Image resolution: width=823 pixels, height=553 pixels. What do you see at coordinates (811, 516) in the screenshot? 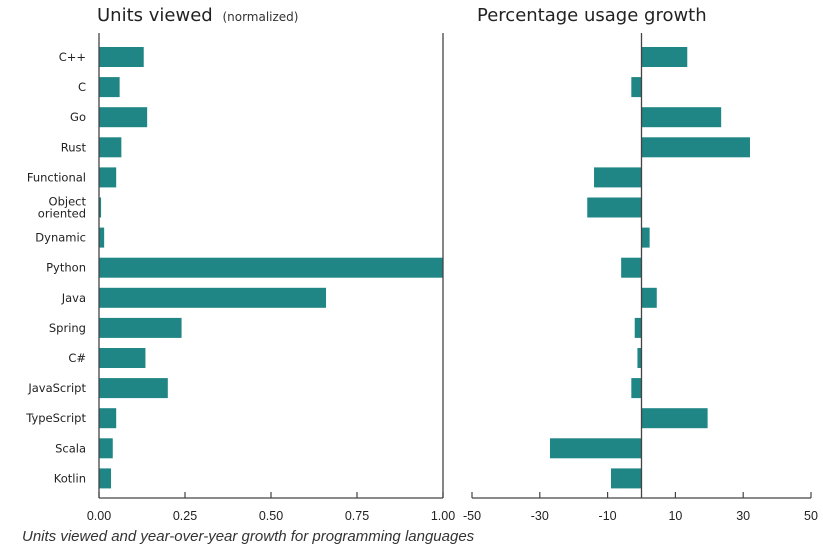
I see `right-x-tick-label: 50` at bounding box center [811, 516].